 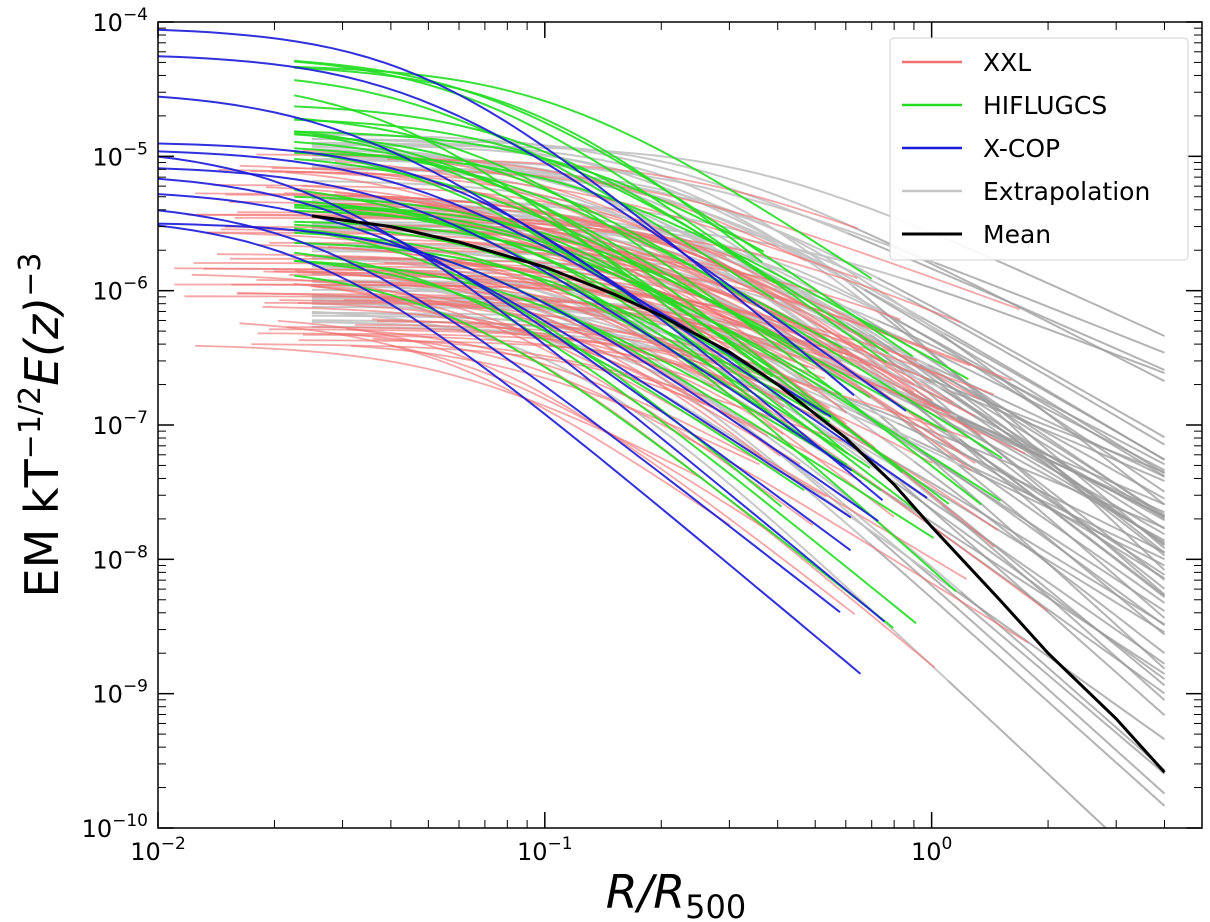 What do you see at coordinates (120, 424) in the screenshot?
I see `y-tick-label: 10⁻⁷` at bounding box center [120, 424].